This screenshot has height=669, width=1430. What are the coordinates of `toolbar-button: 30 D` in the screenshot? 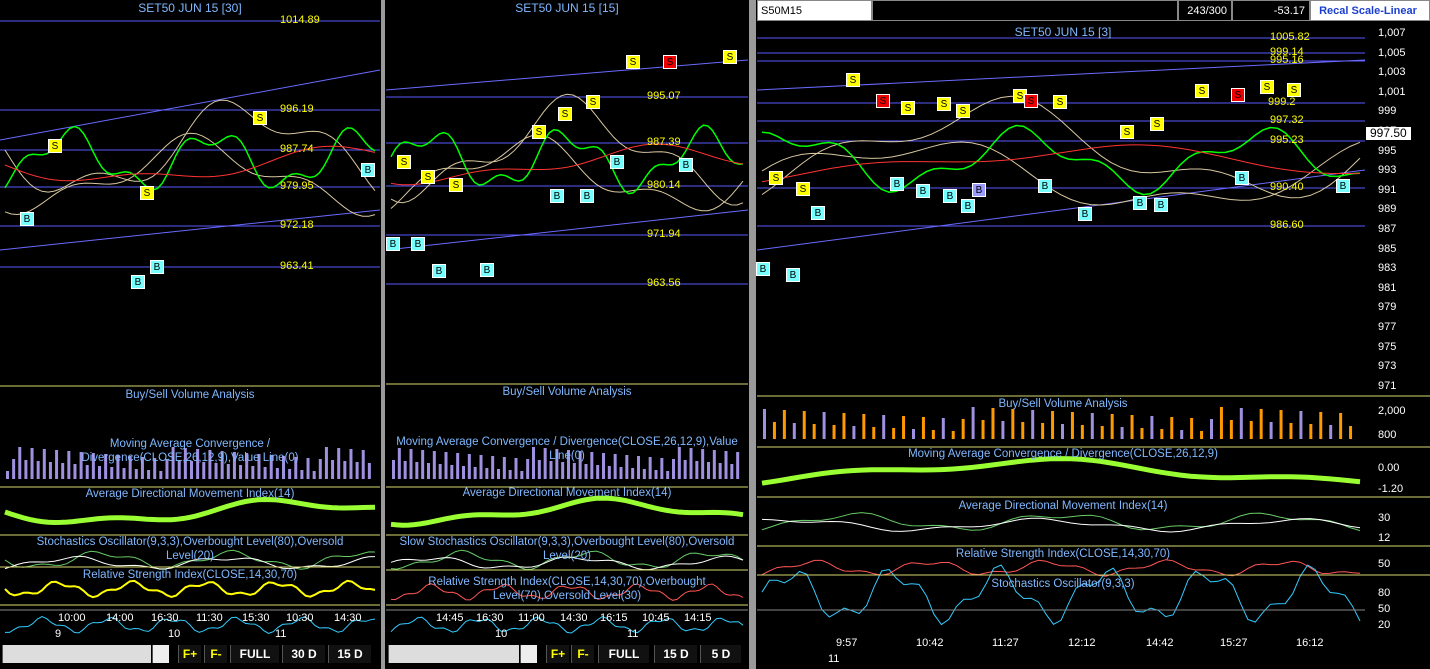 It's located at (303, 654).